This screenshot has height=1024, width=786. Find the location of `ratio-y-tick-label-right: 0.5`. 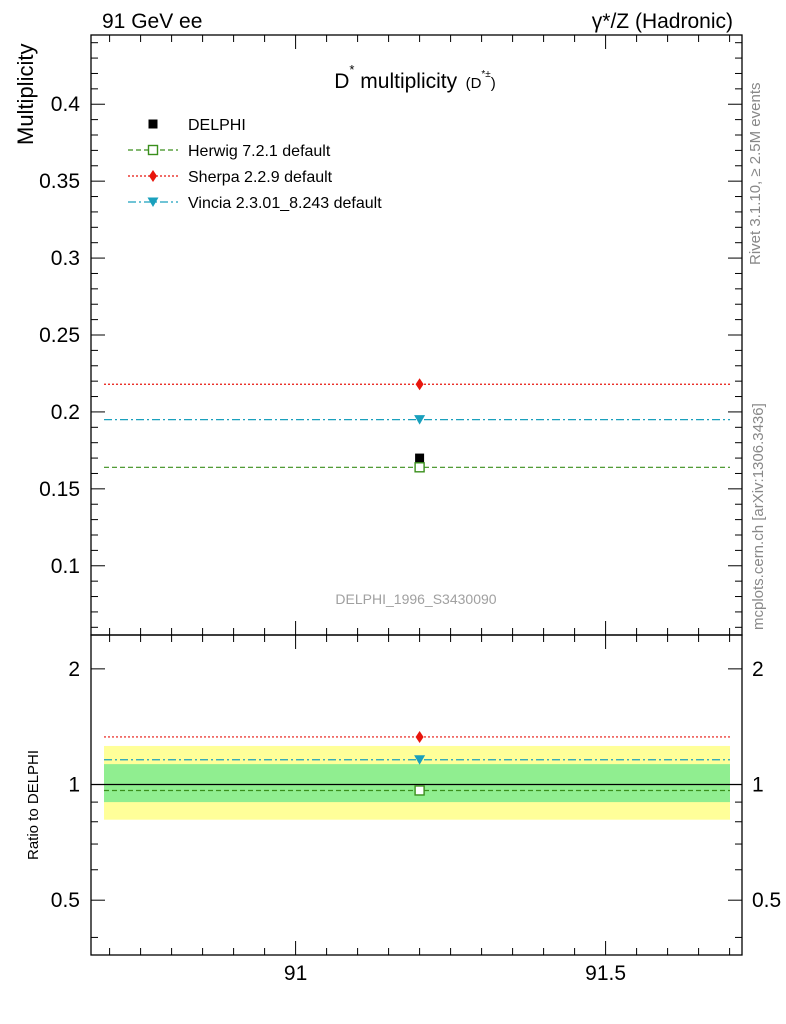

ratio-y-tick-label-right: 0.5 is located at coordinates (766, 900).